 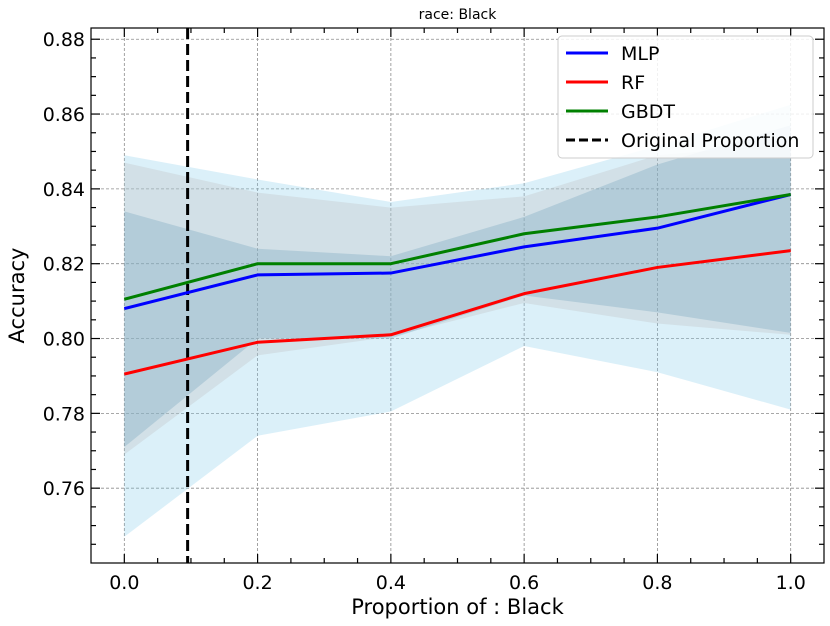 I want to click on y-tick-label: 0.86, so click(x=64, y=115).